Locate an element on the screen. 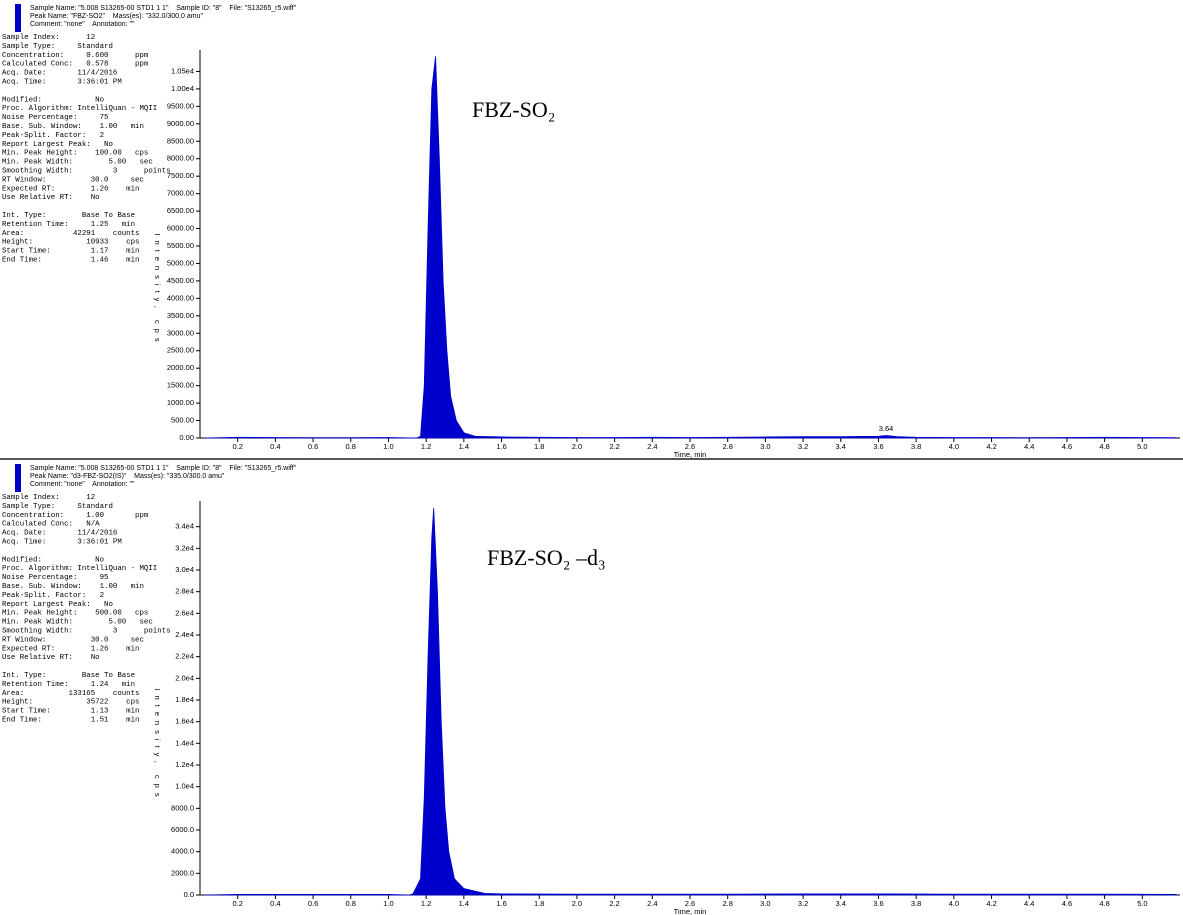  y-tick-label: 7000.00 is located at coordinates (180, 193).